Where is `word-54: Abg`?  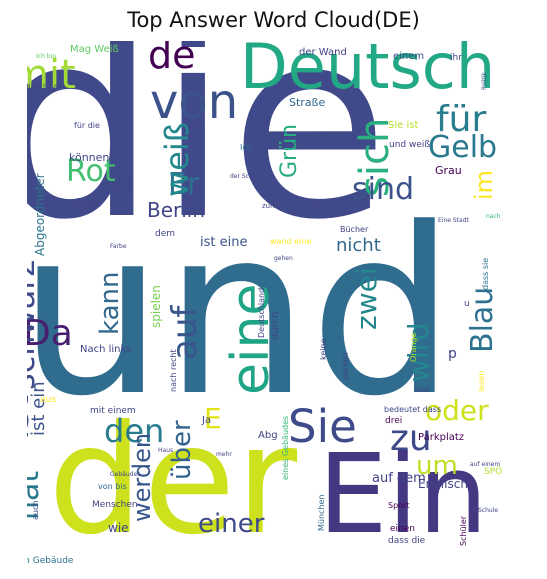
word-54: Abg is located at coordinates (268, 435).